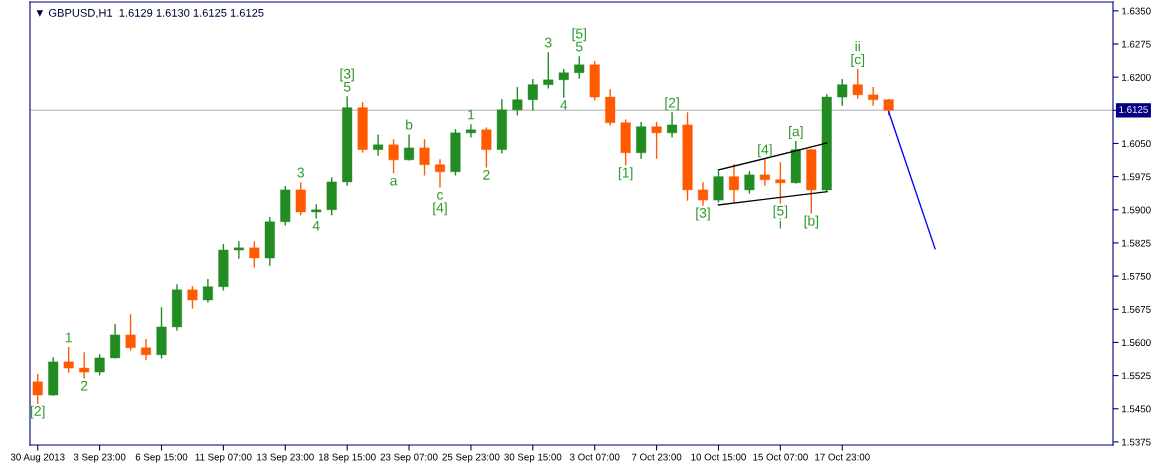 The image size is (1154, 463). Describe the element at coordinates (37, 458) in the screenshot. I see `x-tick-label: 30 Aug 2013` at that location.